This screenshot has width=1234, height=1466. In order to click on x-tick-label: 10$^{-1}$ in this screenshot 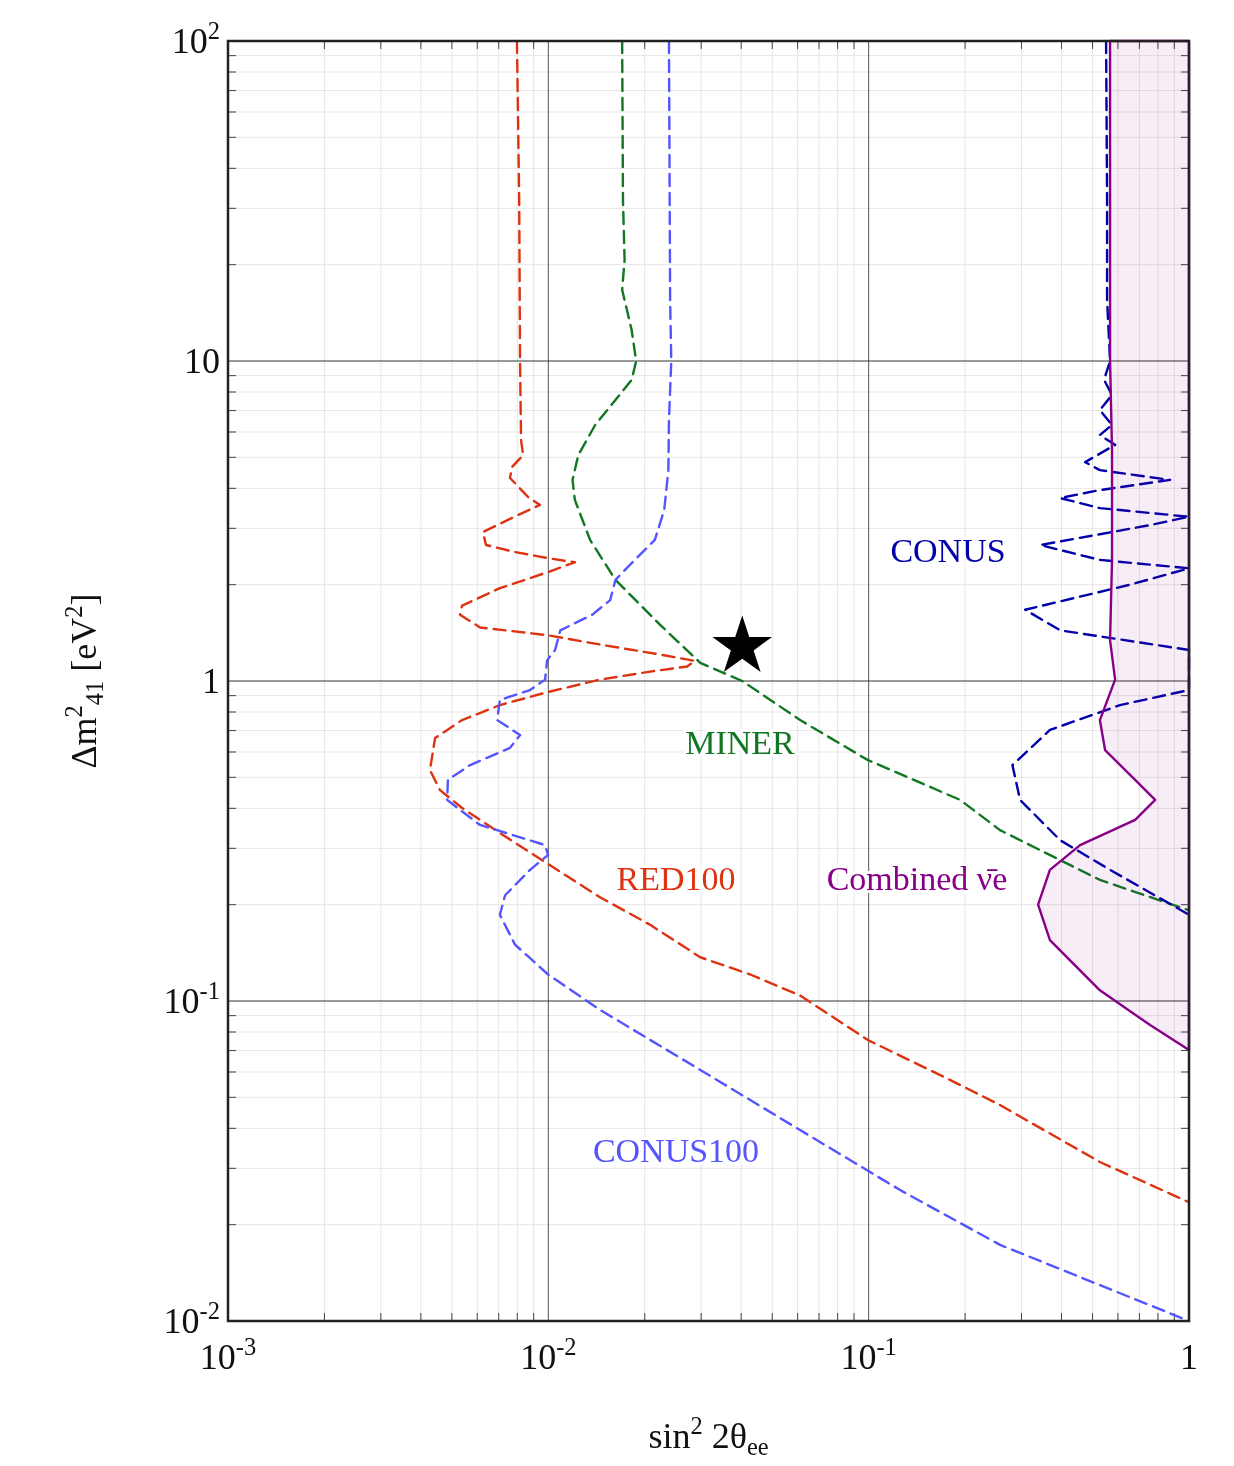, I will do `click(868, 1354)`.